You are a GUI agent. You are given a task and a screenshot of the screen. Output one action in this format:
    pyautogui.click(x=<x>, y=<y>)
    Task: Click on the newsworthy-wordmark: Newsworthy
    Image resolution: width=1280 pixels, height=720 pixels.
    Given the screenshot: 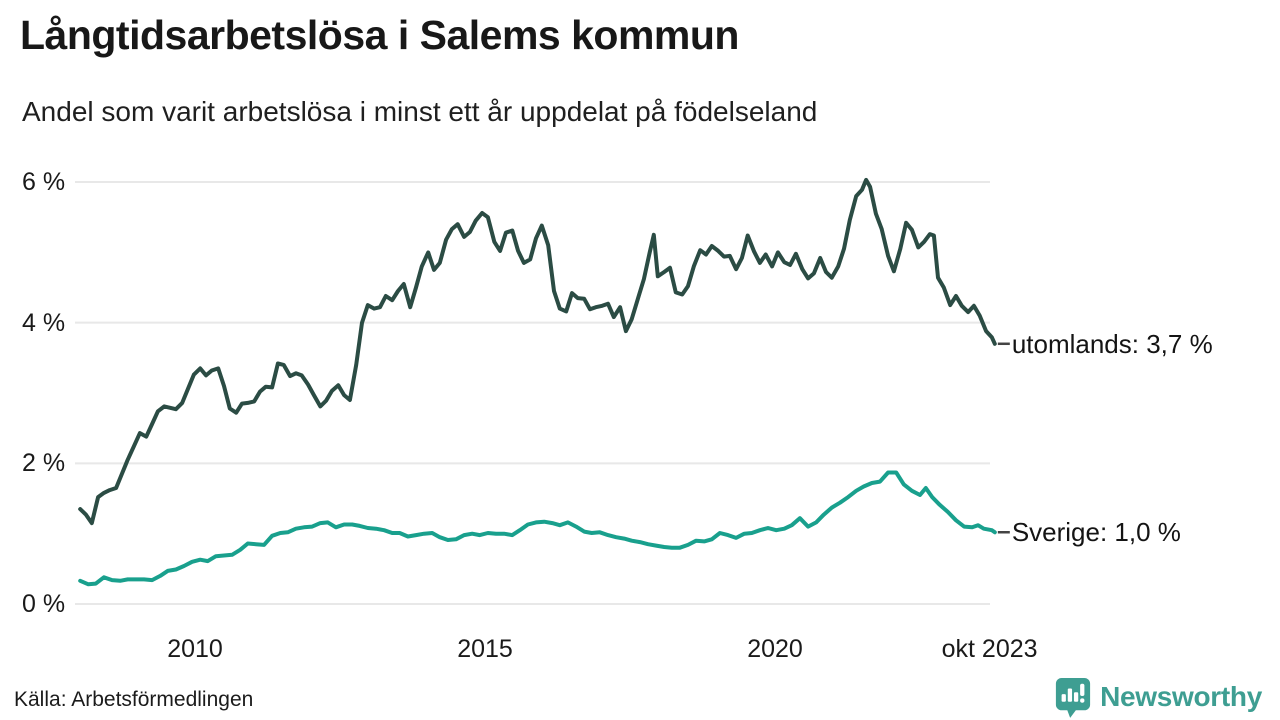 What is the action you would take?
    pyautogui.click(x=1181, y=696)
    